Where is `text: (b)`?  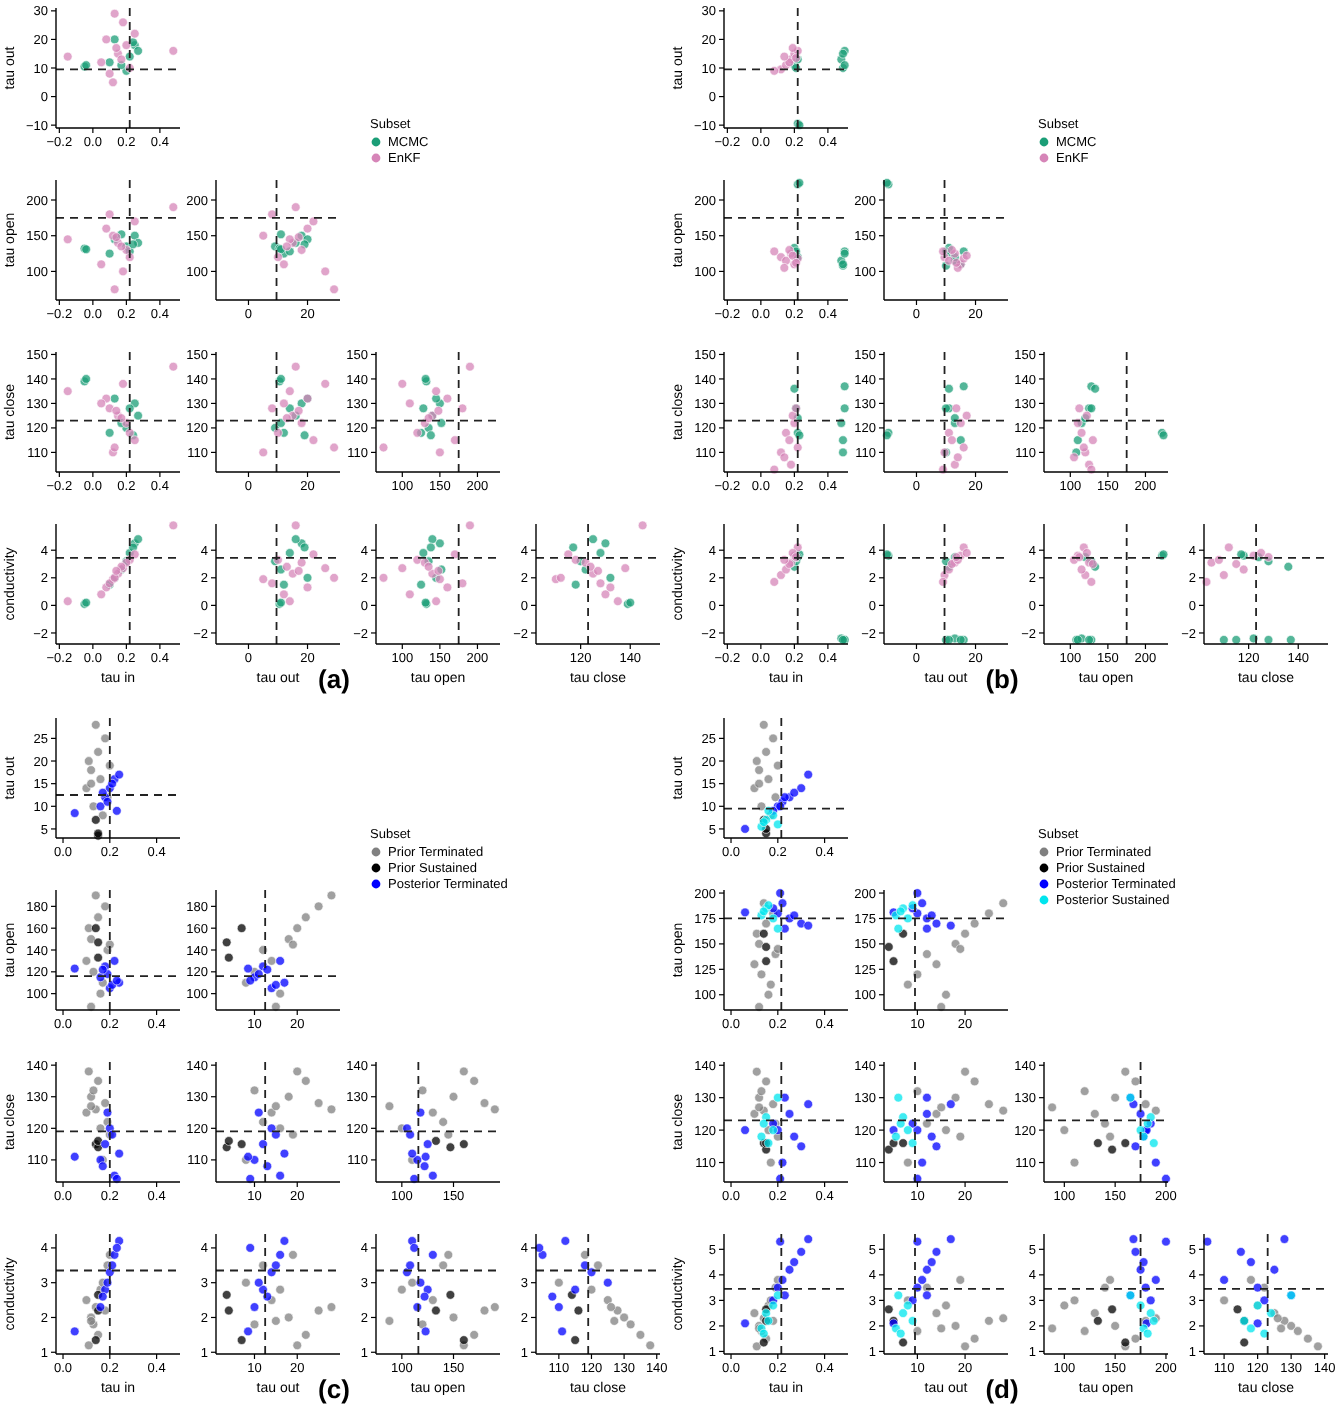
text: (b) is located at coordinates (1002, 679).